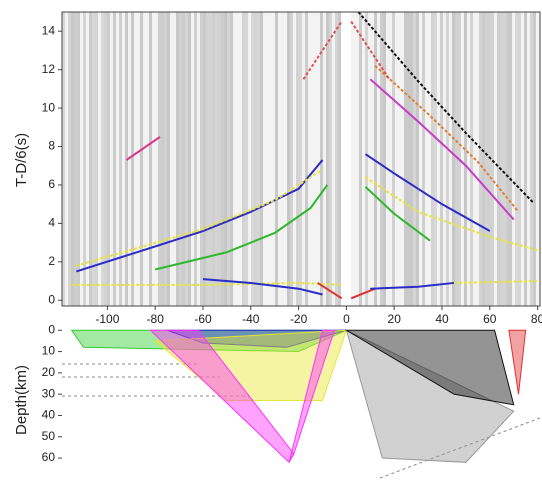  What do you see at coordinates (49, 372) in the screenshot?
I see `y-tick-label: 20` at bounding box center [49, 372].